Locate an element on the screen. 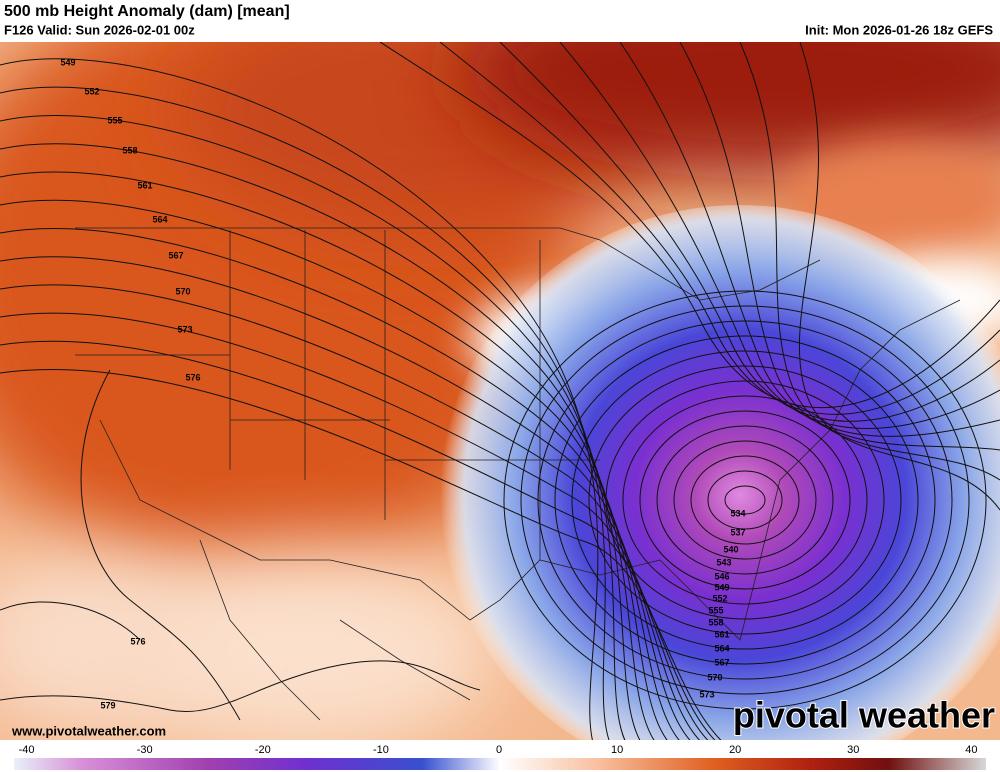 Image resolution: width=1000 pixels, height=772 pixels. contour-label: 579 is located at coordinates (107, 705).